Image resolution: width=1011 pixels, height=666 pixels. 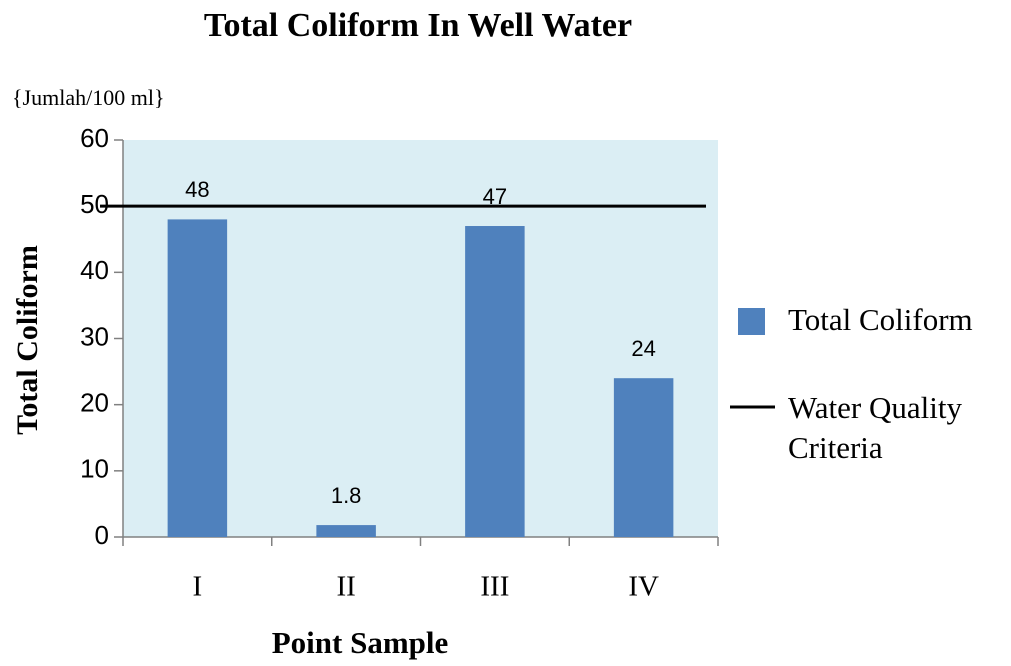 I want to click on y-axis-label: Total Coliform, so click(x=27, y=340).